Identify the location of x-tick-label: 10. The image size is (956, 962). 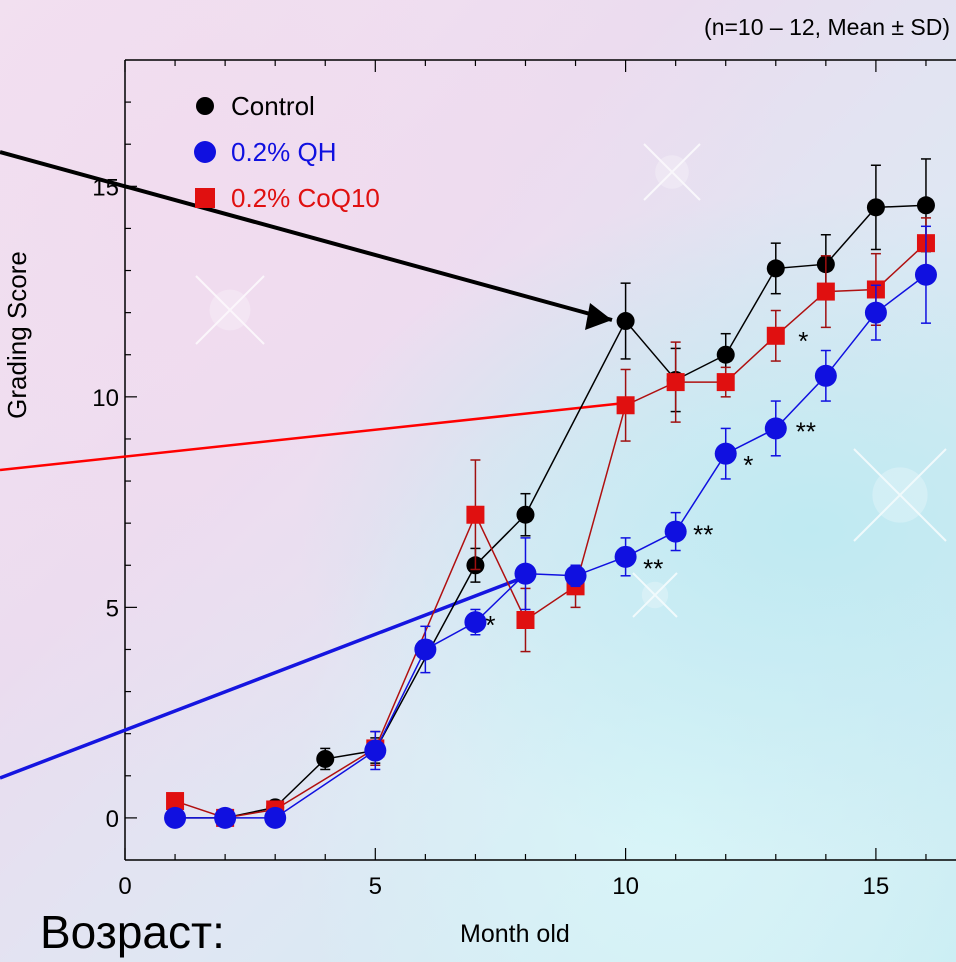
(625, 886).